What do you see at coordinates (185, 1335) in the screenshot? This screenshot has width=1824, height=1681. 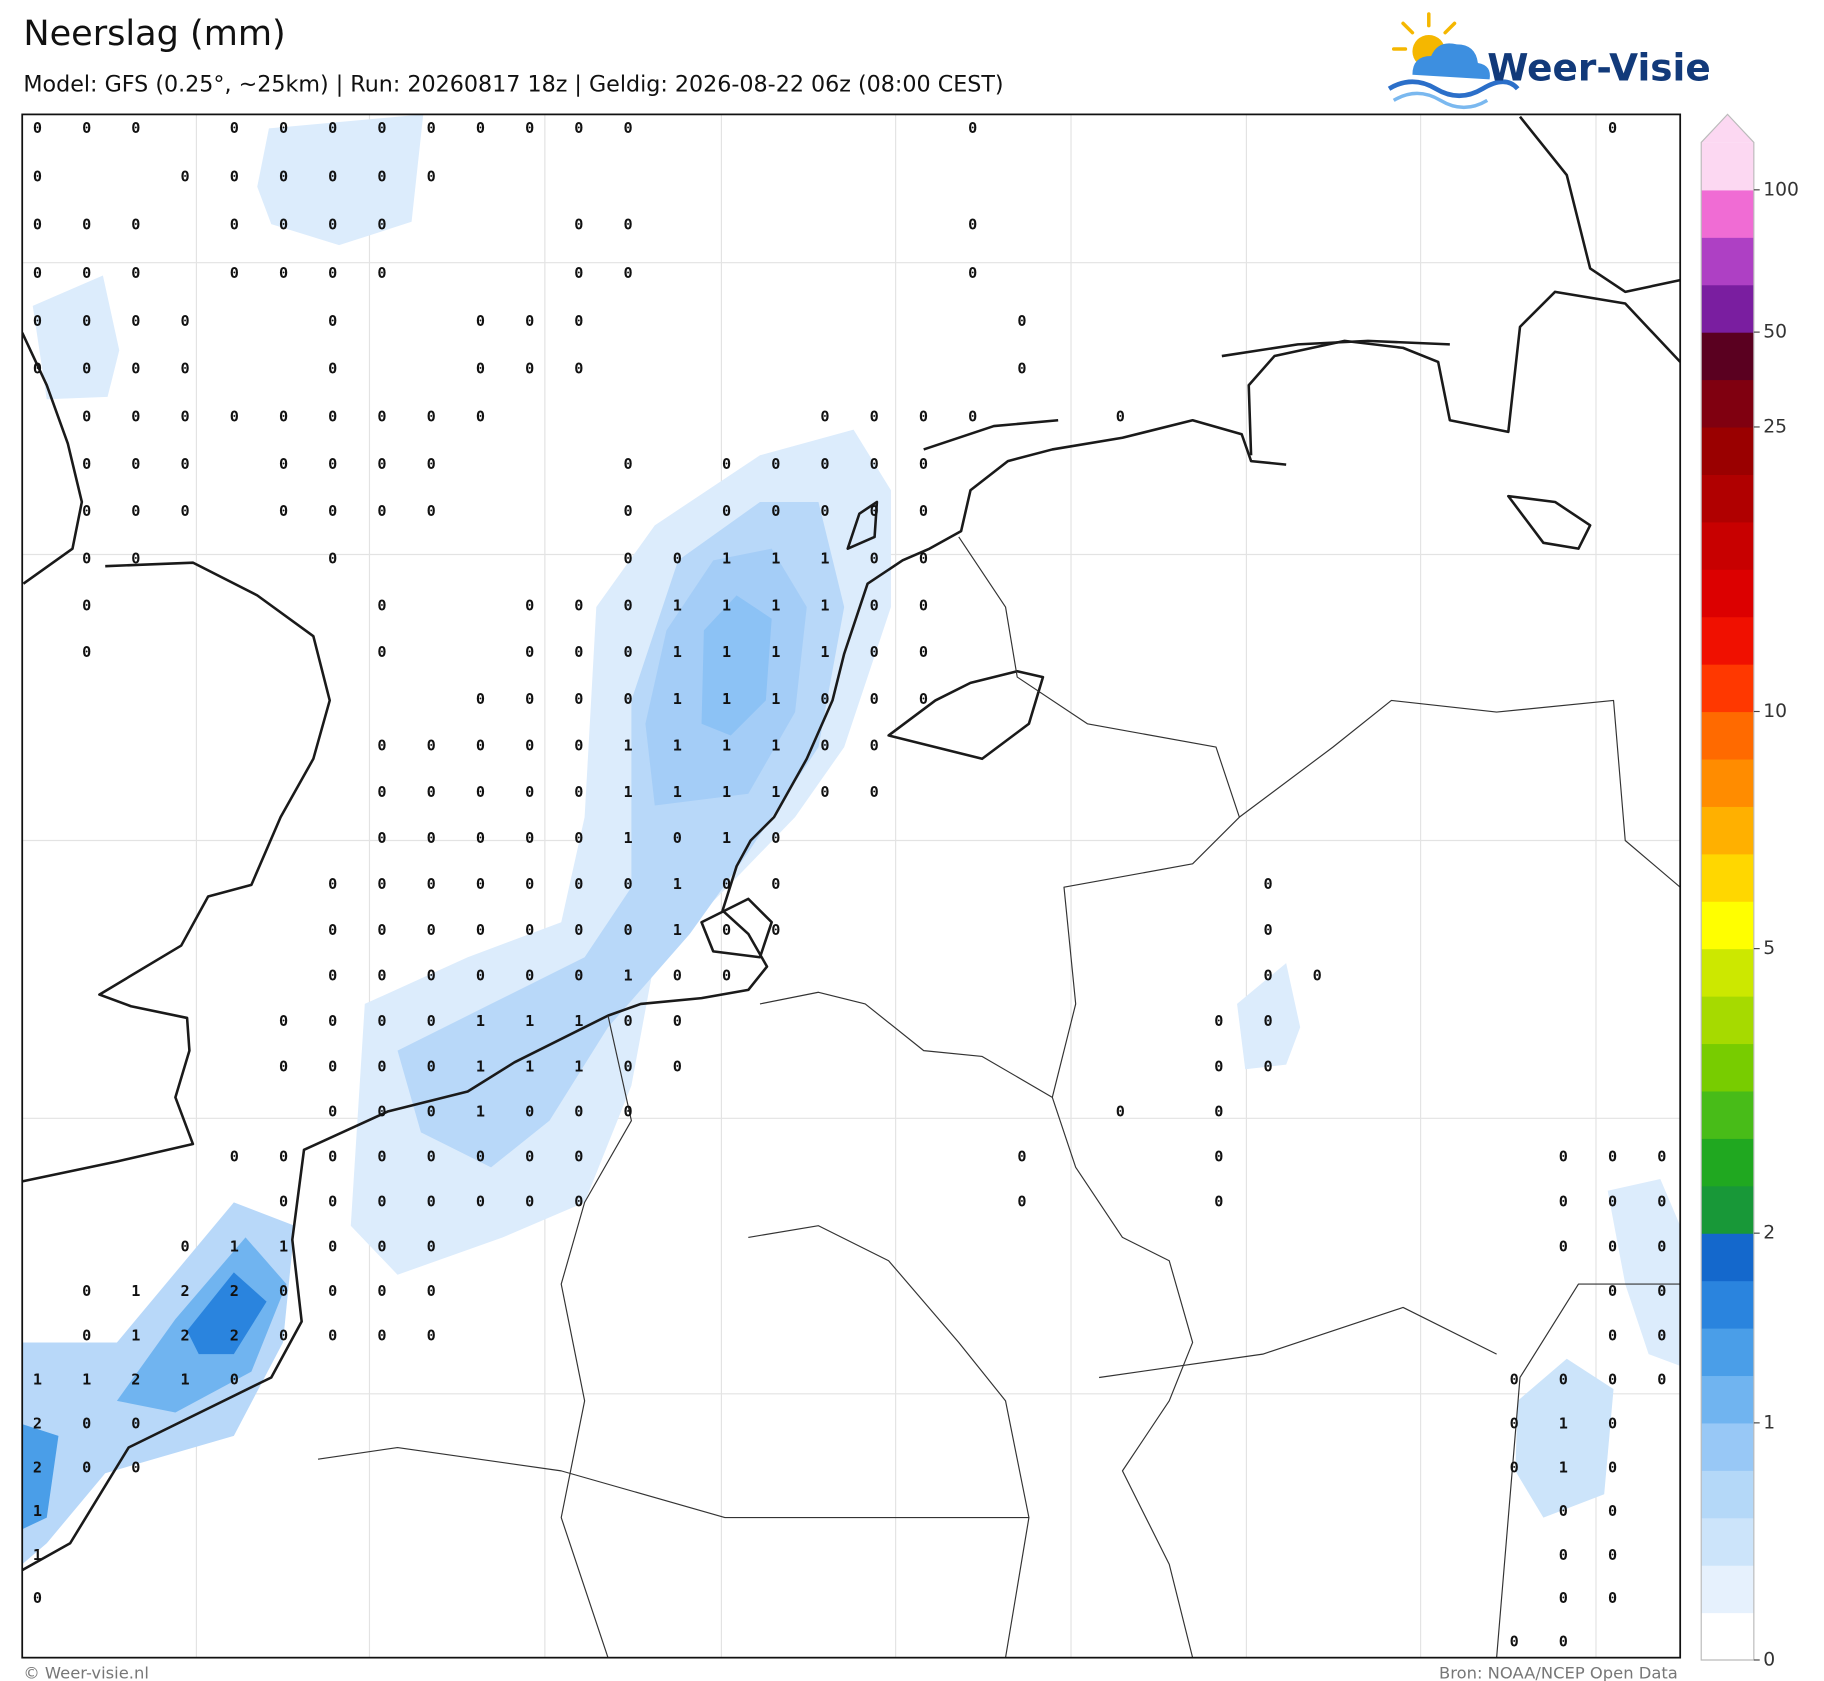 I see `precip-value: 2` at bounding box center [185, 1335].